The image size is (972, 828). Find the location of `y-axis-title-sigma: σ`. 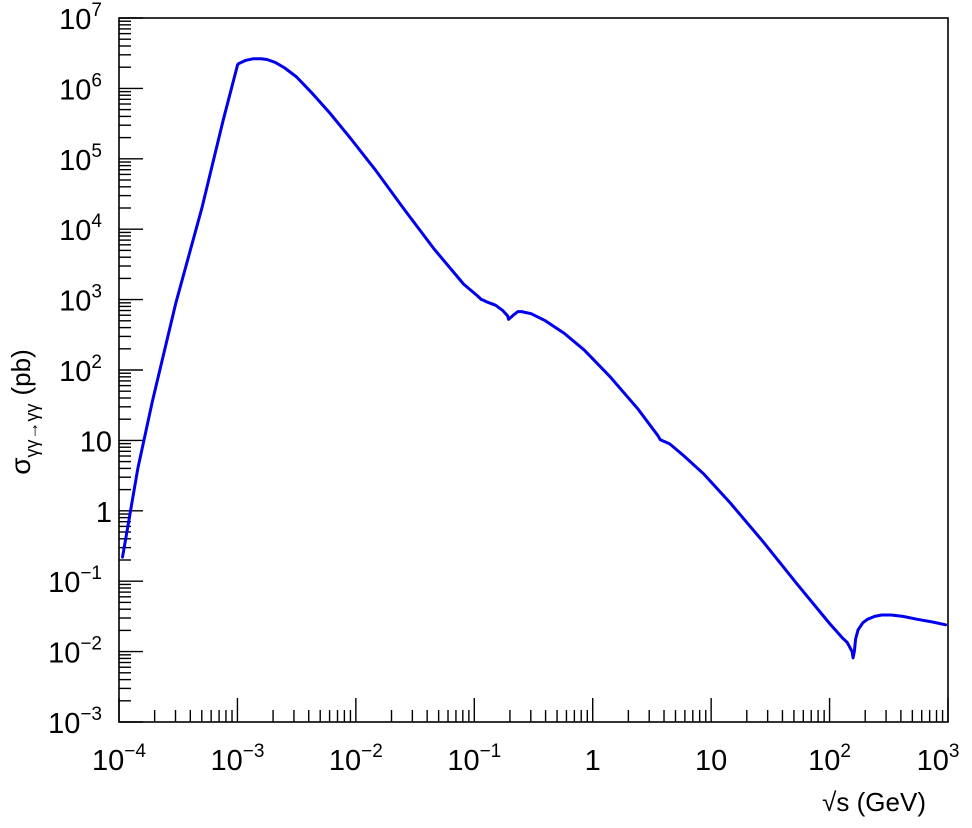

y-axis-title-sigma: σ is located at coordinates (20, 465).